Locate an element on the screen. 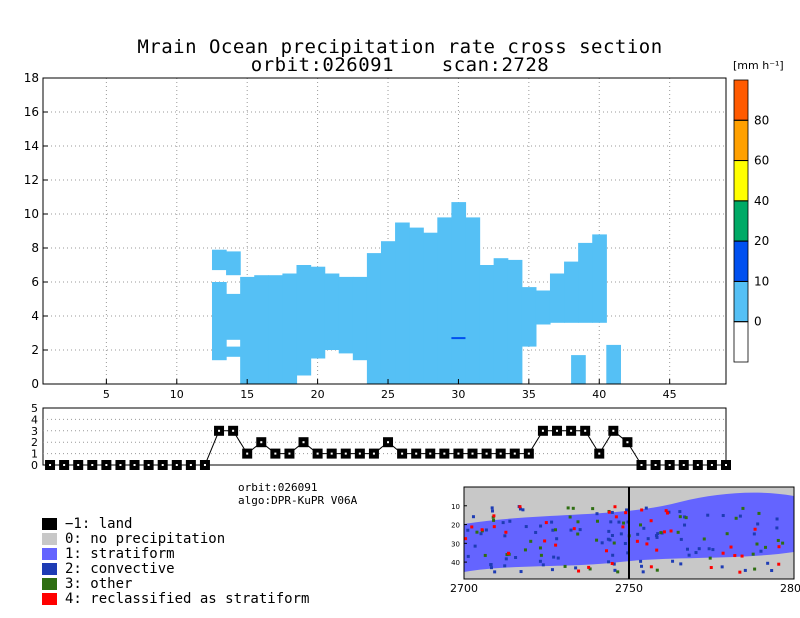  x-tick-label: 25 is located at coordinates (388, 394).